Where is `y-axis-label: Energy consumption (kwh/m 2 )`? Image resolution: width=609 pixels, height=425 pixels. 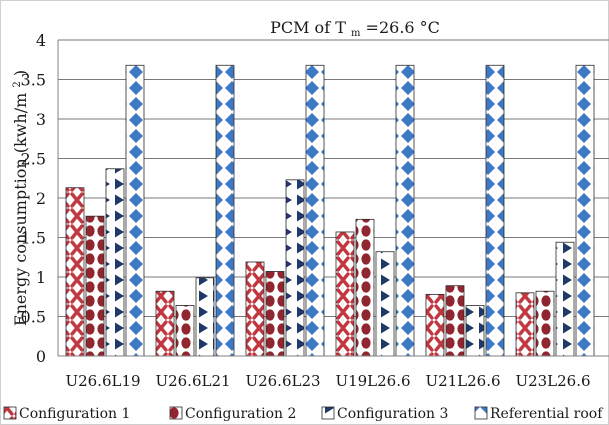
y-axis-label: Energy consumption (kwh/m 2 ) is located at coordinates (17, 198).